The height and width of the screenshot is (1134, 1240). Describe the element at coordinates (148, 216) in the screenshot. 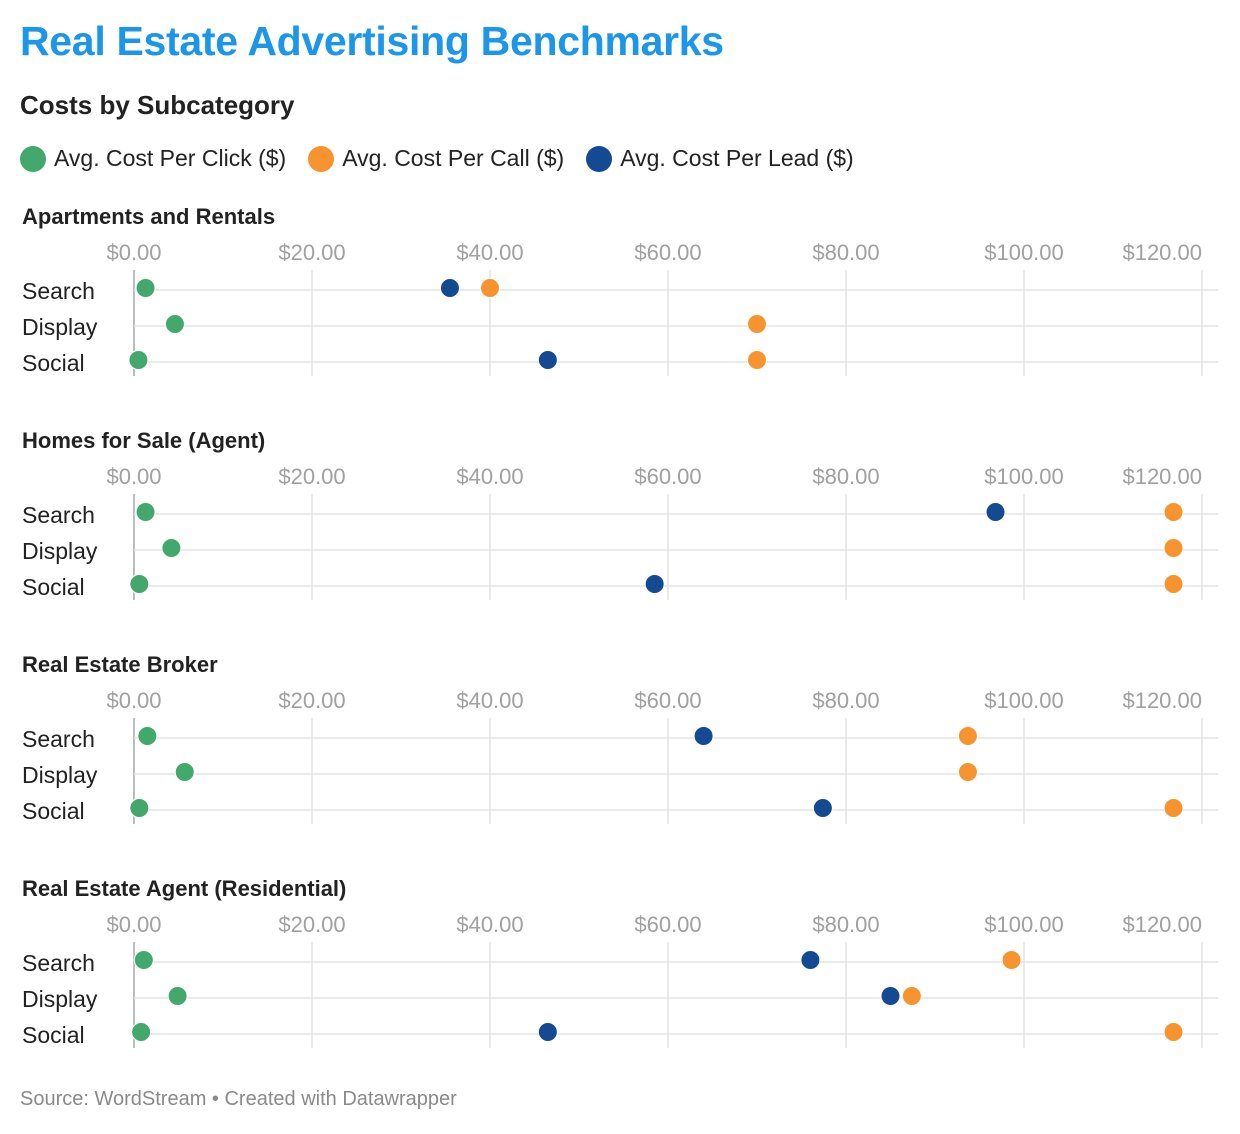

I see `panel-title: Apartments and Rentals` at that location.